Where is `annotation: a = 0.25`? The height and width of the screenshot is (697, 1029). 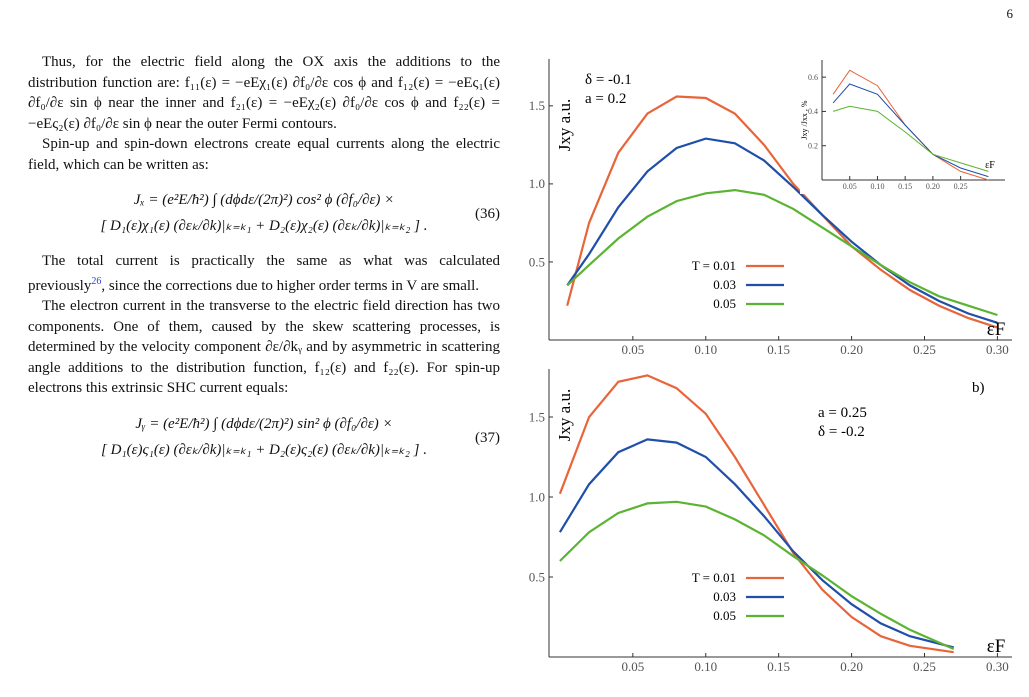
annotation: a = 0.25 is located at coordinates (842, 413).